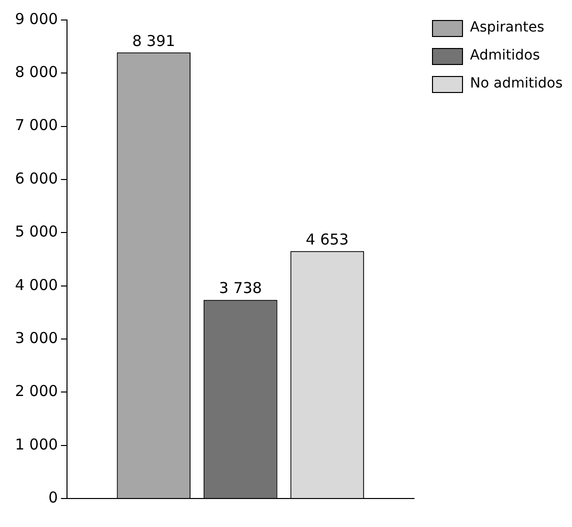 This screenshot has width=572, height=527. I want to click on y-tick-label: 6 000, so click(36, 178).